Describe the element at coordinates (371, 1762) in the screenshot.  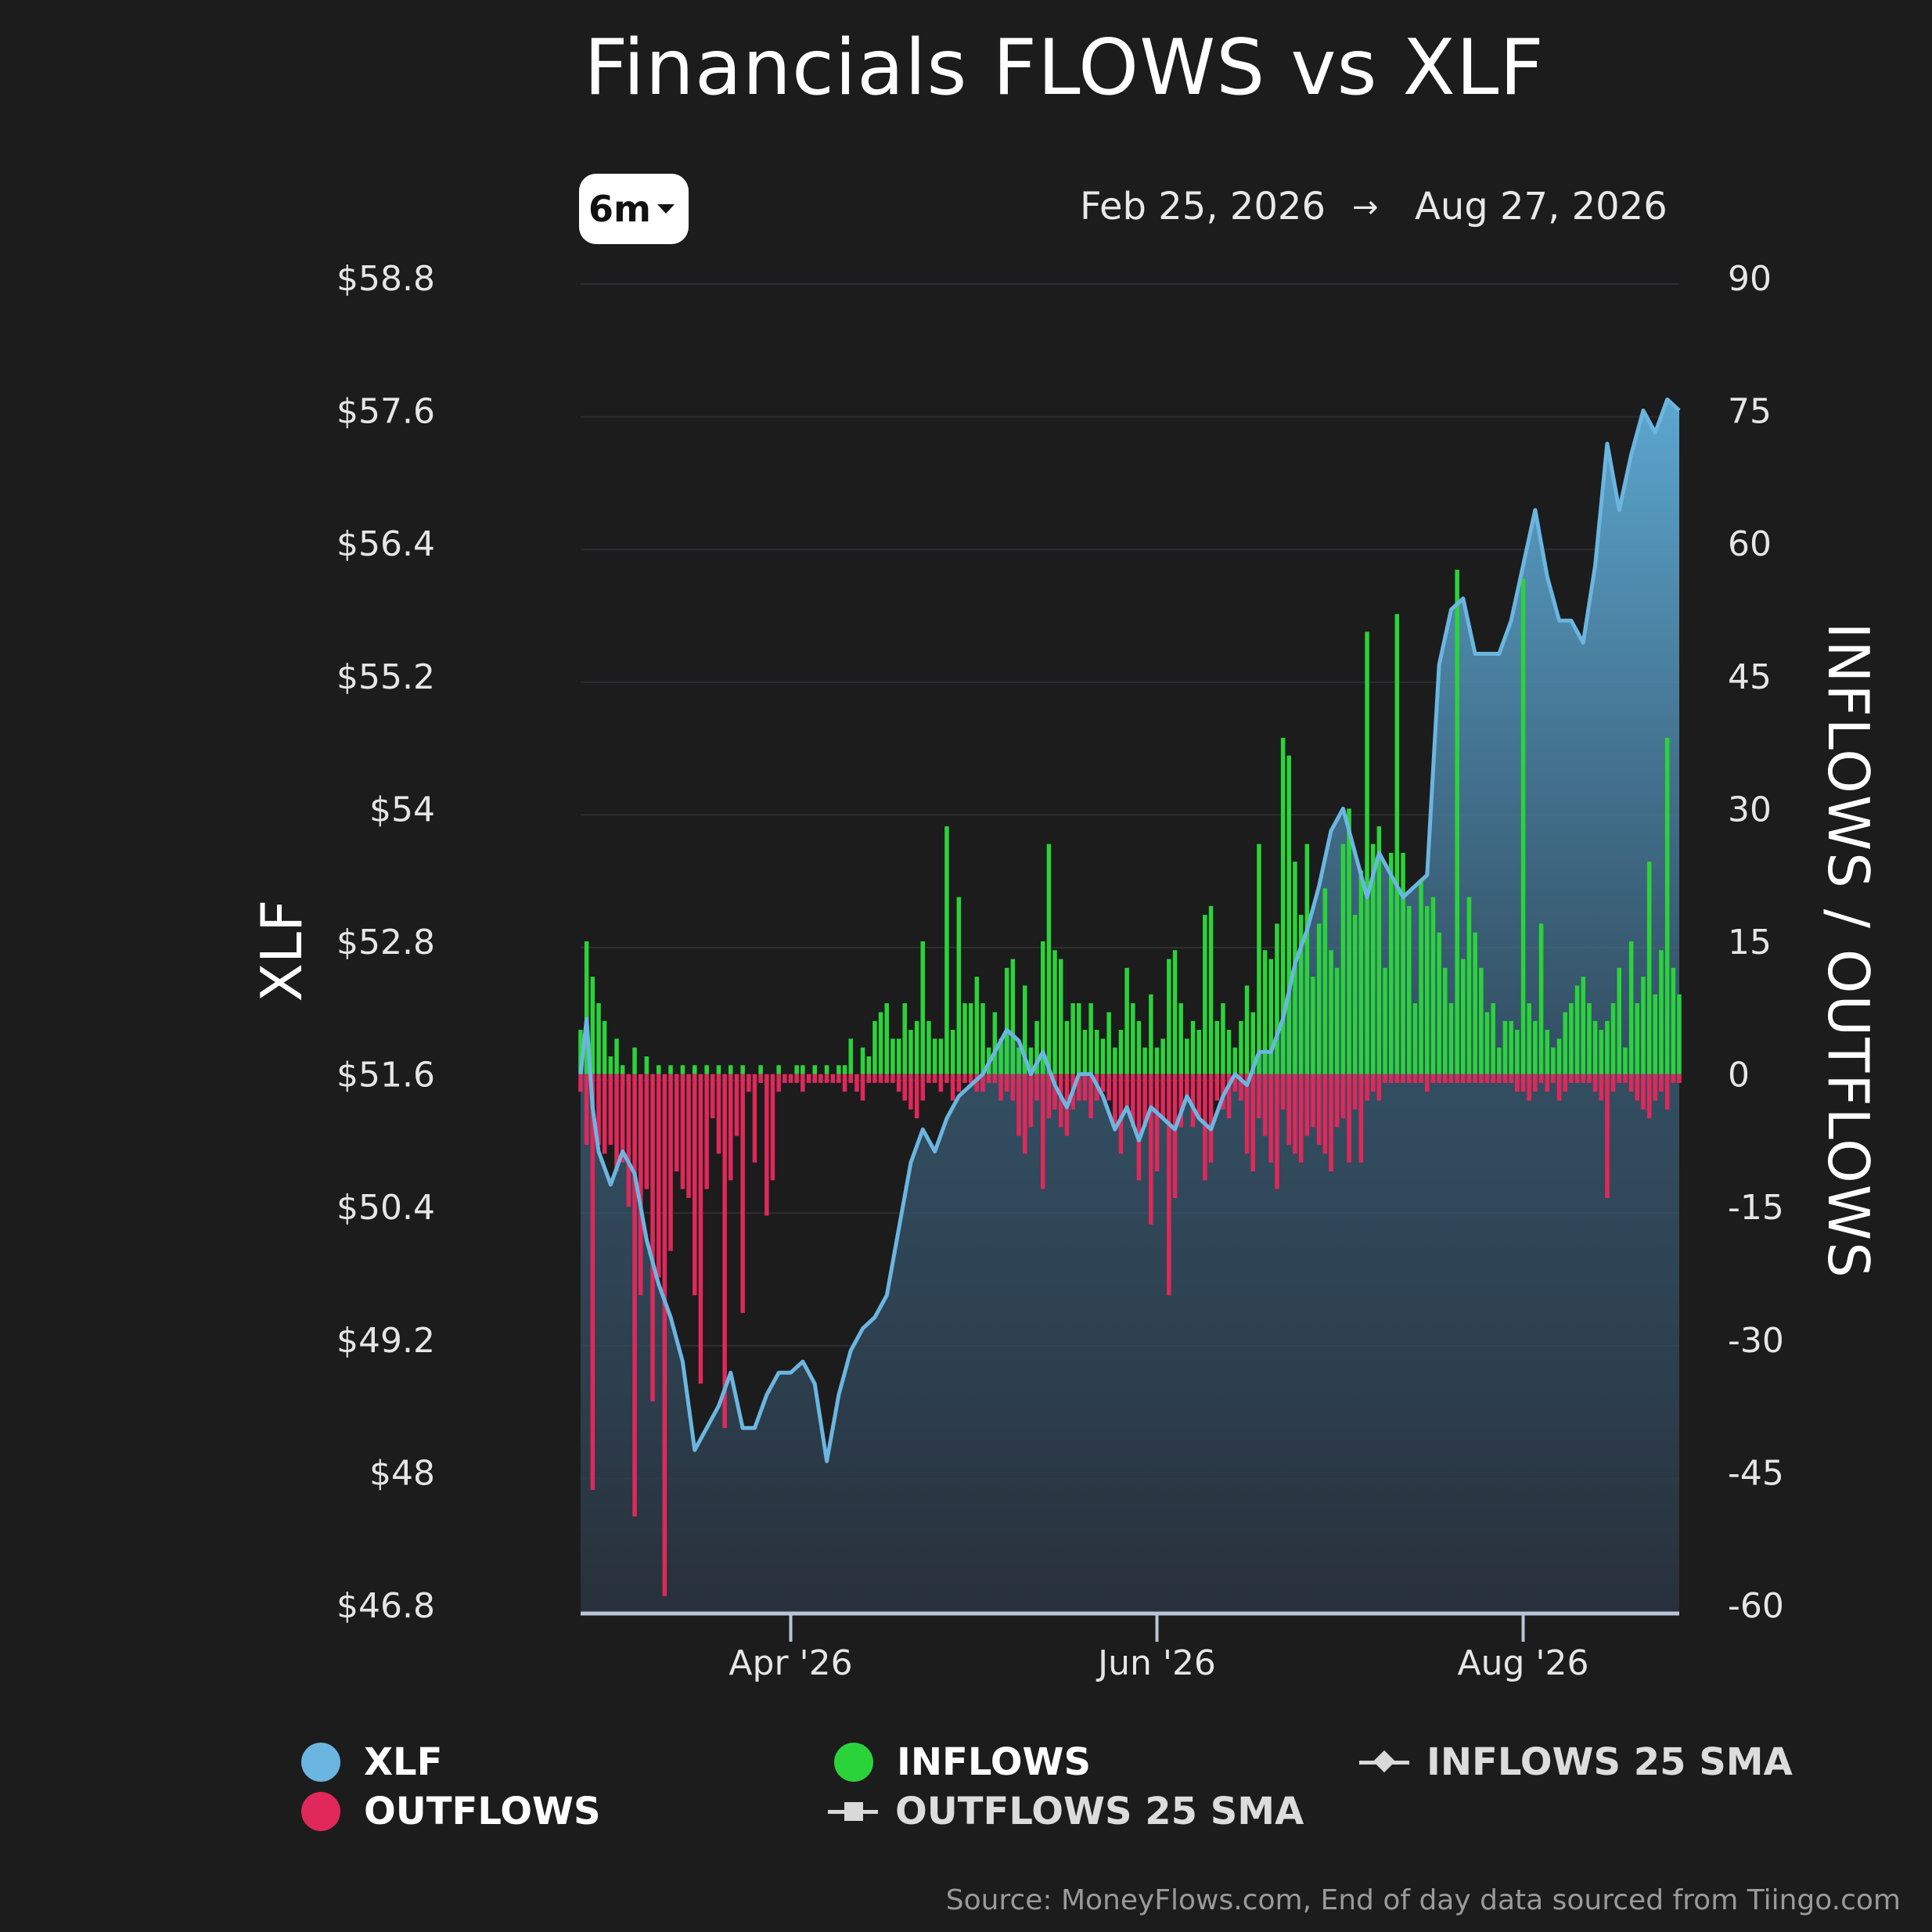
I see `legend-item-xlf: XLF` at that location.